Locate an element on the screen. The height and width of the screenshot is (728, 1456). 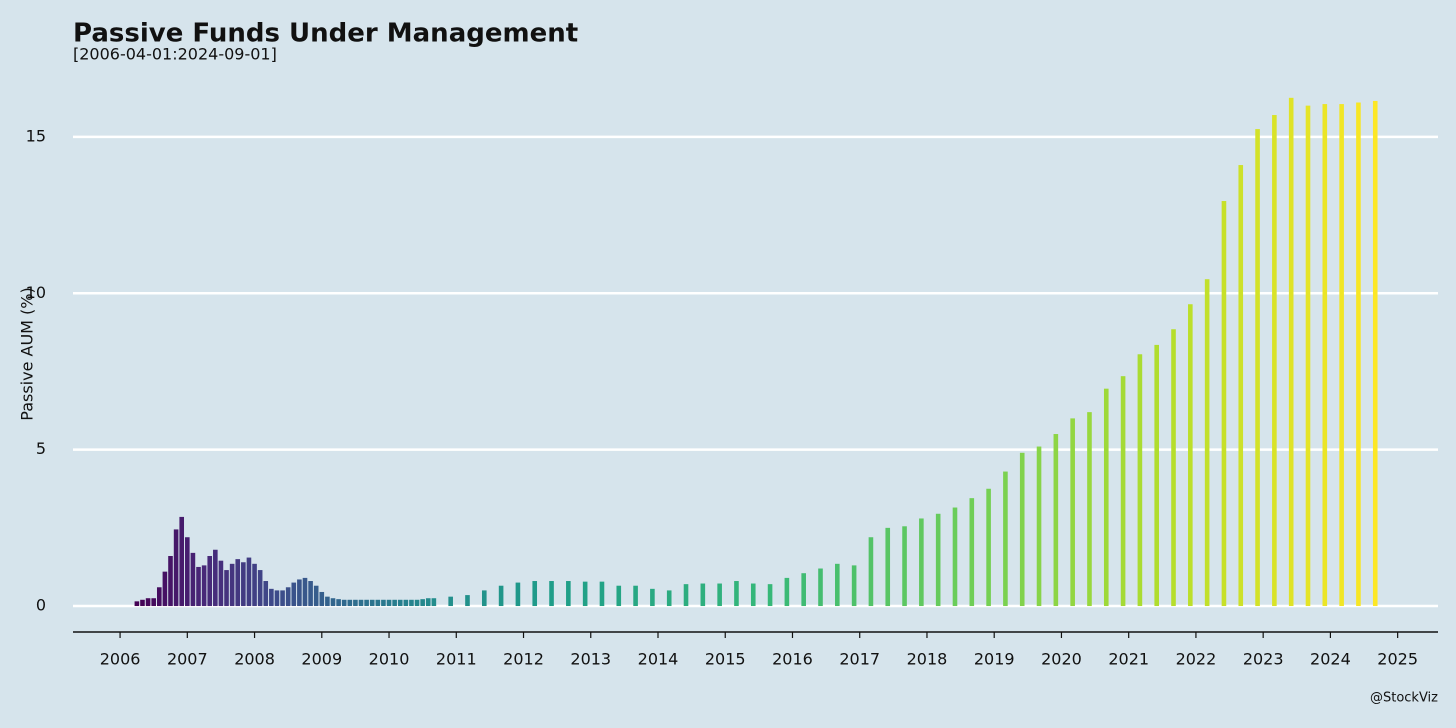
x-tick-label: 2014 is located at coordinates (658, 659).